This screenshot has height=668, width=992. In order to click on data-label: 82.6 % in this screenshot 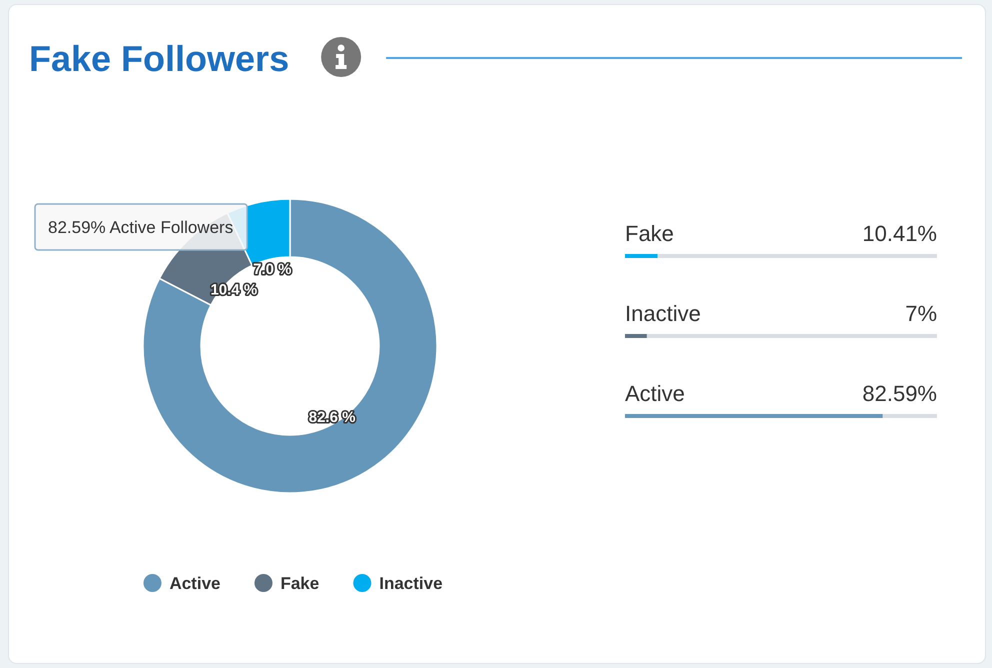, I will do `click(332, 417)`.